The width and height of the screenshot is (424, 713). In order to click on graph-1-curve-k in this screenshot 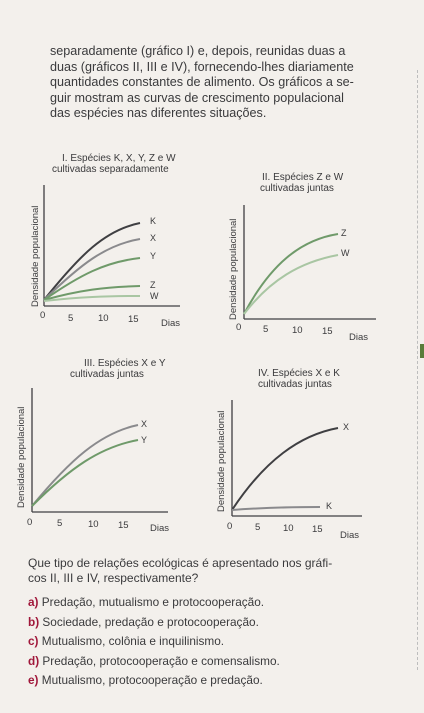, I will do `click(92, 261)`.